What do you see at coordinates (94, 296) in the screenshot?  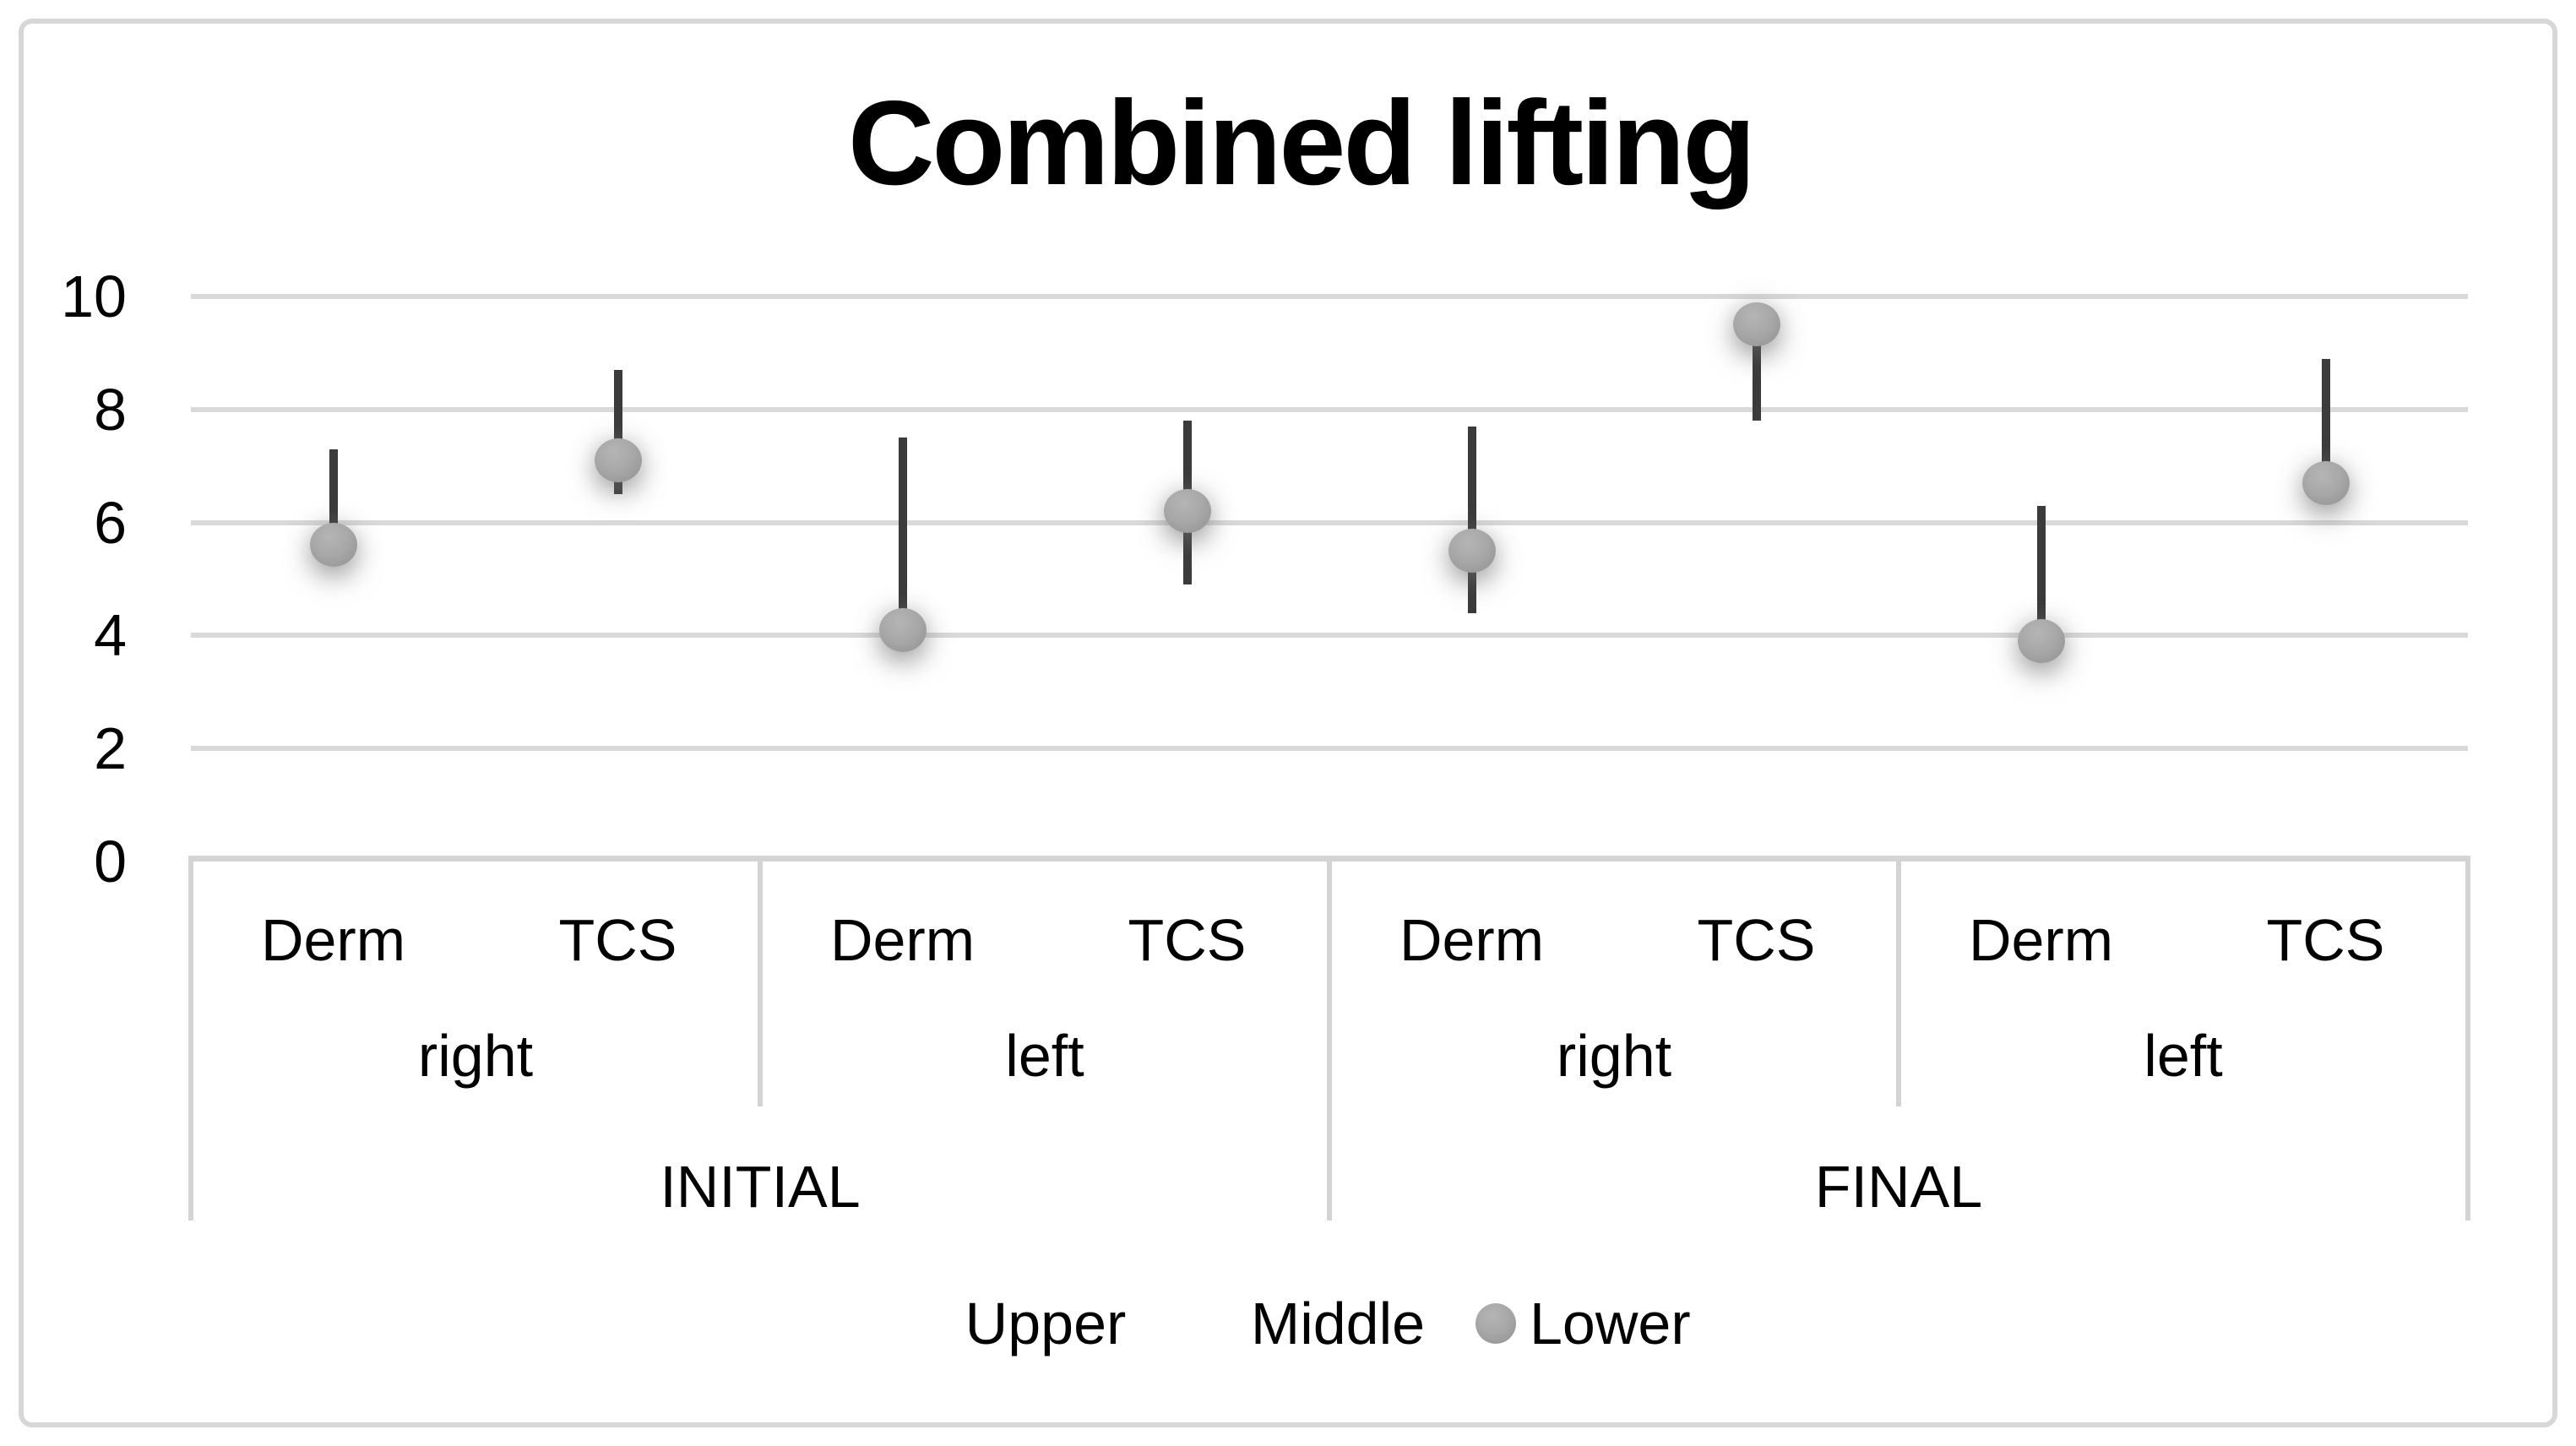 I see `y-axis-tick-label: 10` at bounding box center [94, 296].